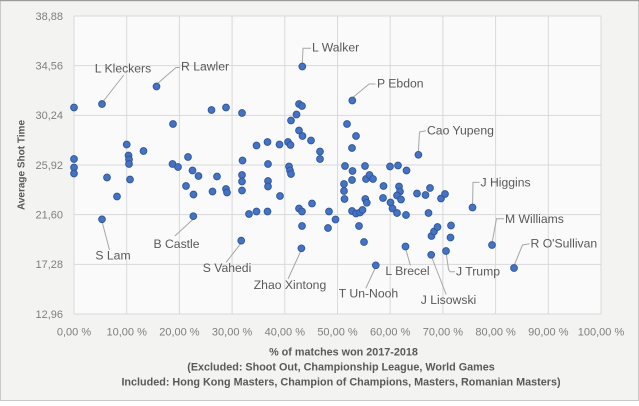 This screenshot has width=639, height=406. Describe the element at coordinates (49, 17) in the screenshot. I see `svg-text: 38,88` at that location.